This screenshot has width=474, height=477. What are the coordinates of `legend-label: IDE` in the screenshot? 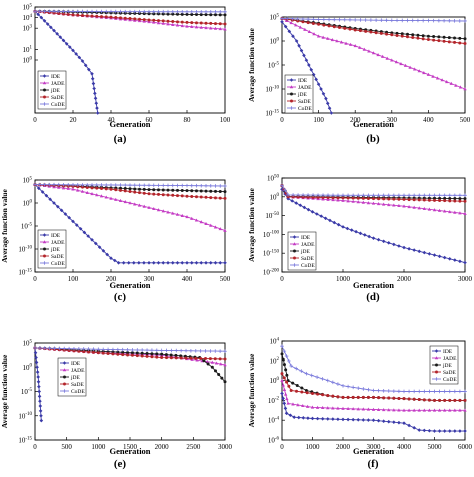 It's located at (56, 77).